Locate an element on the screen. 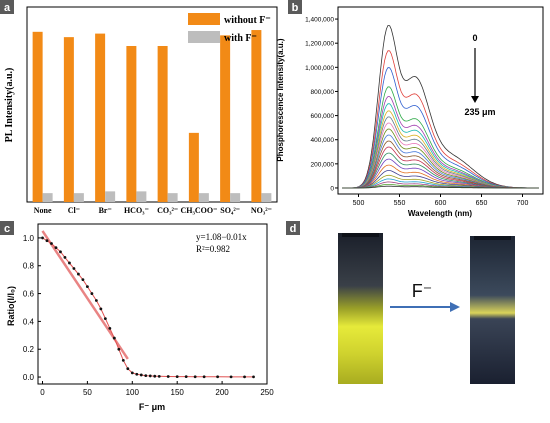 Image resolution: width=550 pixels, height=423 pixels. panel-c-ytick-label: 0.4 is located at coordinates (29, 321).